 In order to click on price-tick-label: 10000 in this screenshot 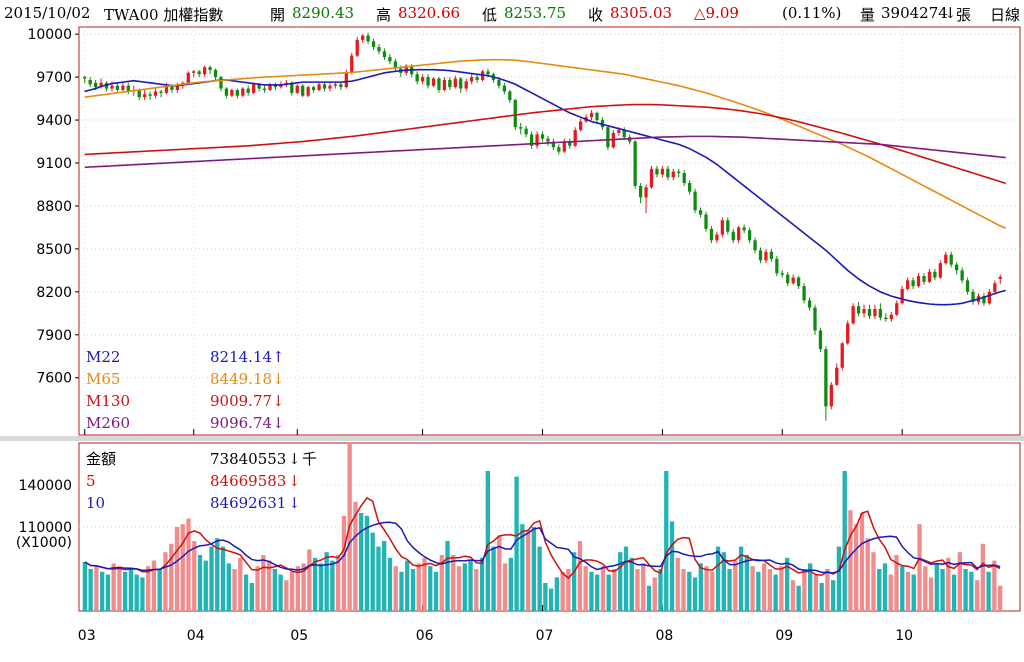, I will do `click(49, 35)`.